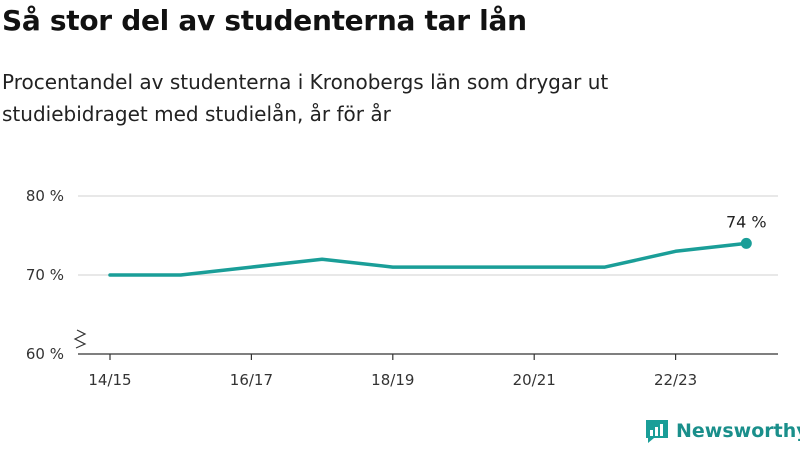  What do you see at coordinates (109, 380) in the screenshot?
I see `x-tick-label: 14/15` at bounding box center [109, 380].